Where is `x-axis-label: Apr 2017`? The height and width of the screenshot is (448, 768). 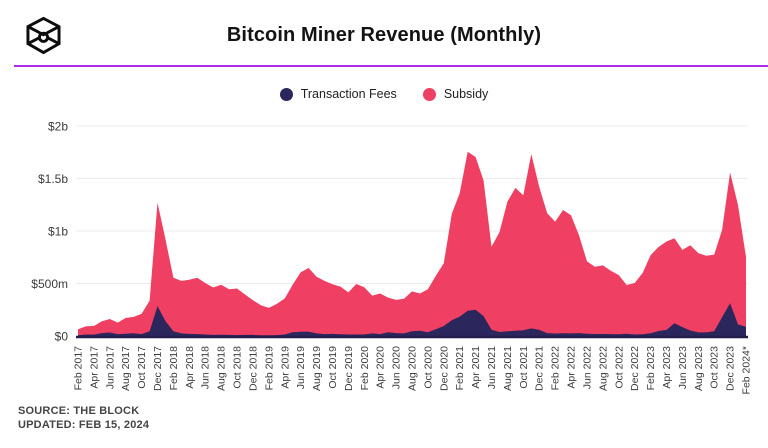
x-axis-label: Apr 2017 is located at coordinates (94, 367).